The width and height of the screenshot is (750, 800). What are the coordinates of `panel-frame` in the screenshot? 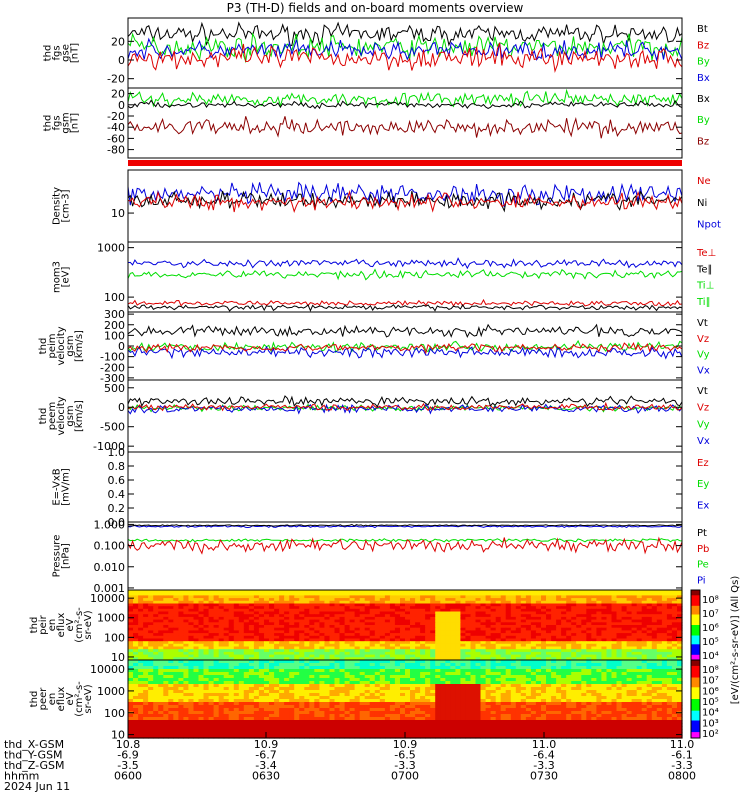 It's located at (405, 123).